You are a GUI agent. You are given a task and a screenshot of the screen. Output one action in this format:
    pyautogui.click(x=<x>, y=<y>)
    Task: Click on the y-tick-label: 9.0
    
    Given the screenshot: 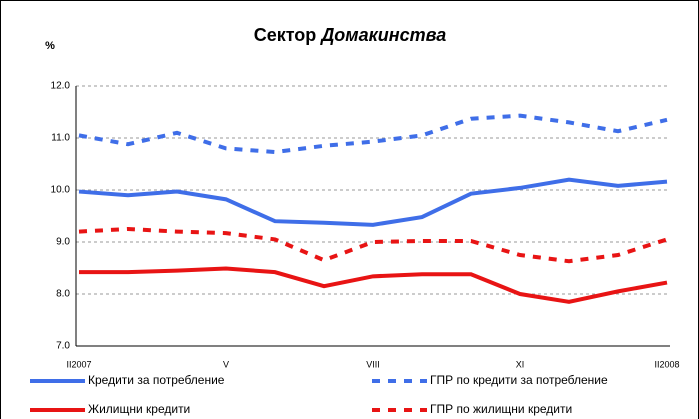 What is the action you would take?
    pyautogui.click(x=63, y=242)
    